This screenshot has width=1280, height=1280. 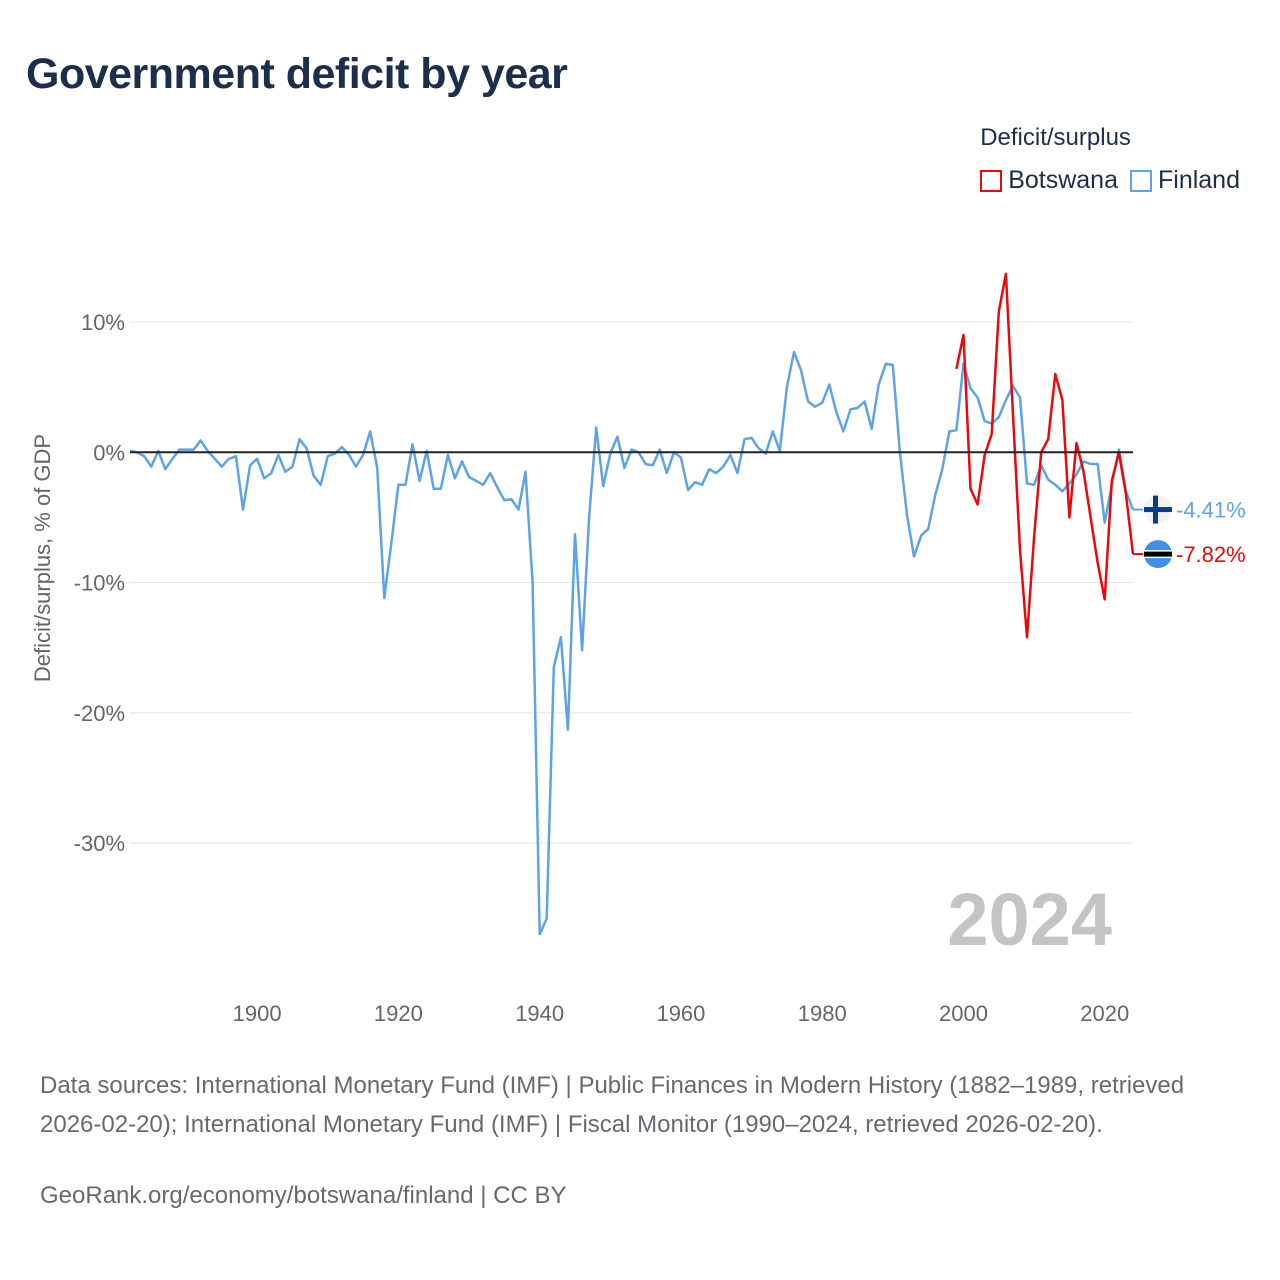 What do you see at coordinates (822, 1013) in the screenshot?
I see `x-tick-label: 1980` at bounding box center [822, 1013].